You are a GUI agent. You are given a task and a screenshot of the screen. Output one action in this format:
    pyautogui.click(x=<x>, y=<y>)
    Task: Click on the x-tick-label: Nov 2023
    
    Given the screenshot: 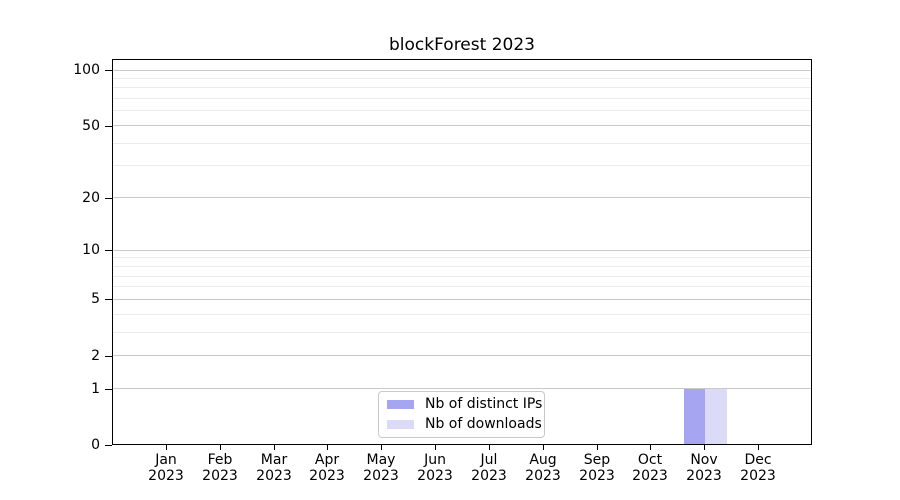 What is the action you would take?
    pyautogui.click(x=704, y=468)
    